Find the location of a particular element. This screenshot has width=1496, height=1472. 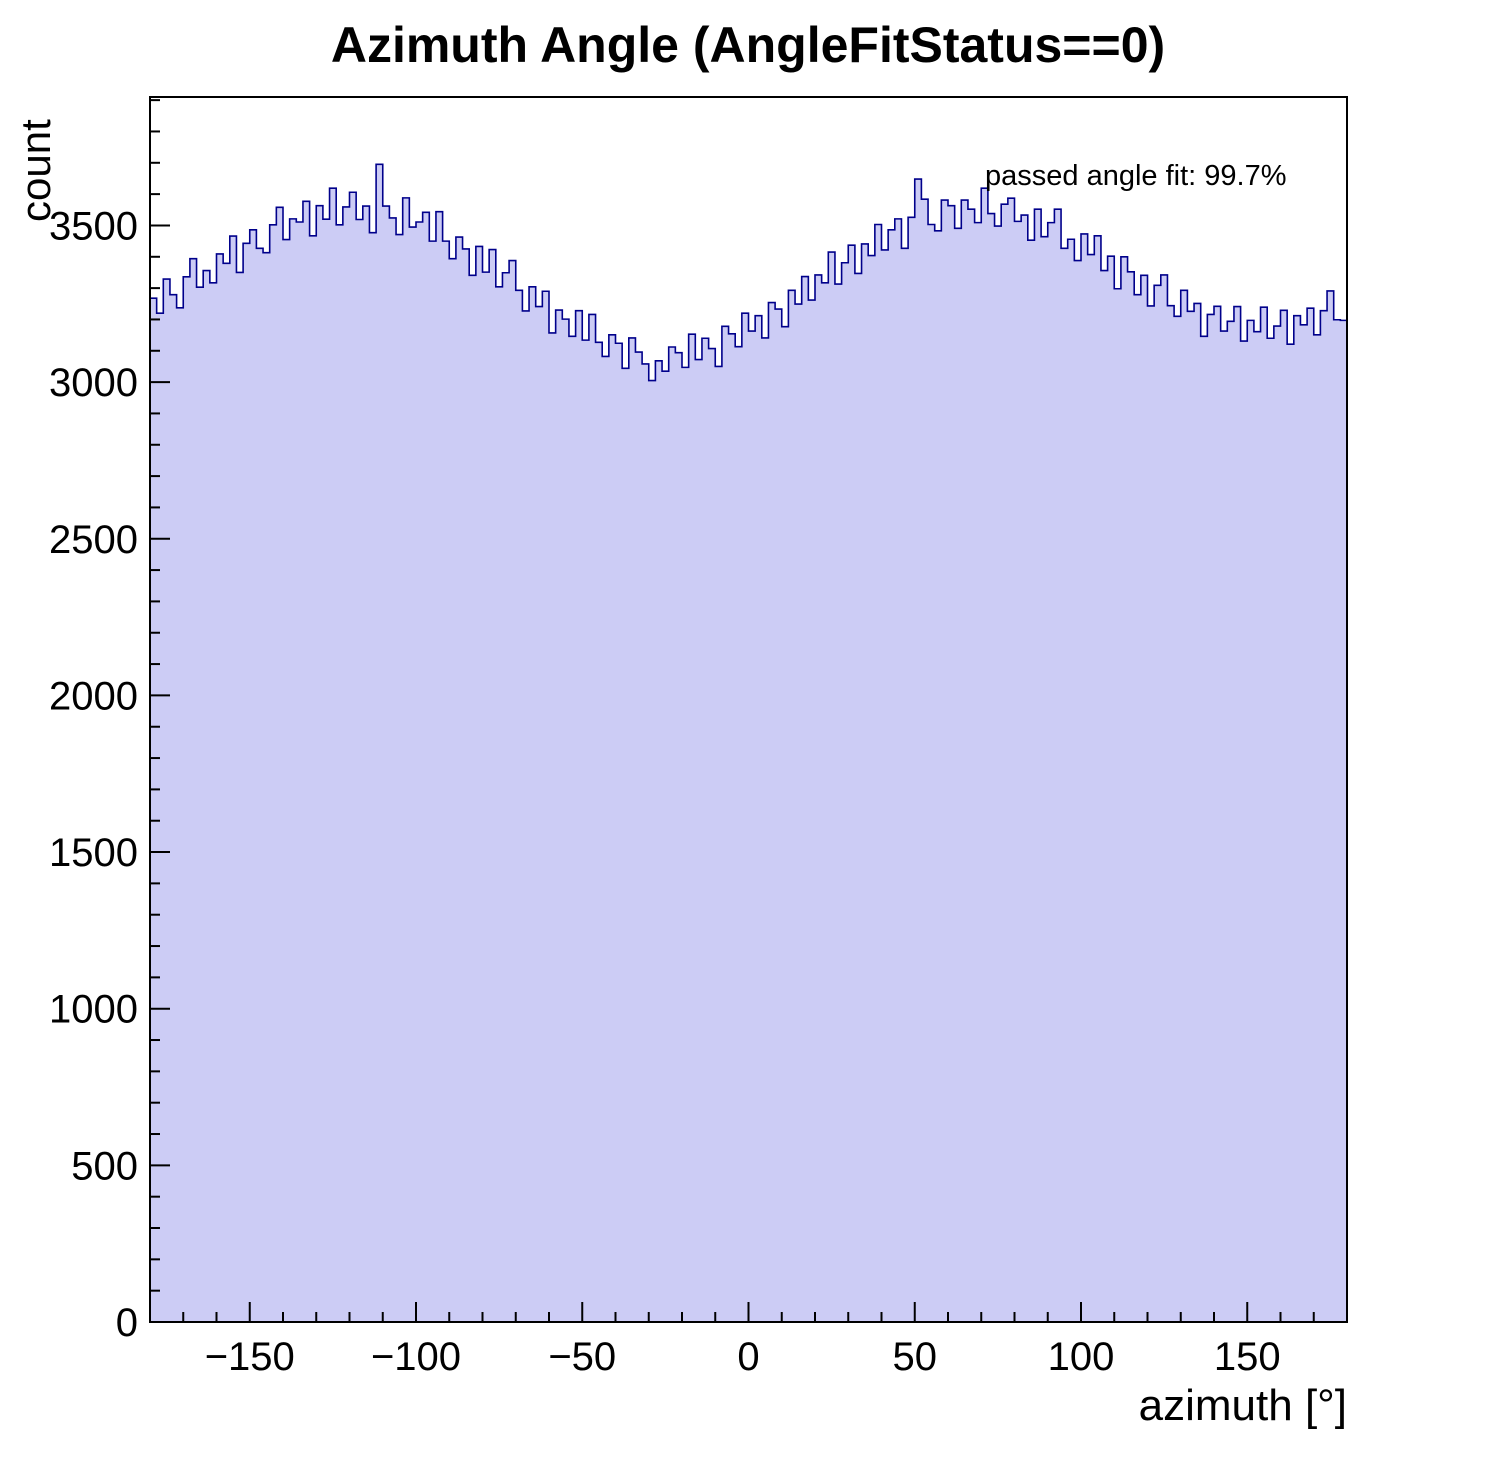

y-tick-label: 1000 is located at coordinates (93, 1010).